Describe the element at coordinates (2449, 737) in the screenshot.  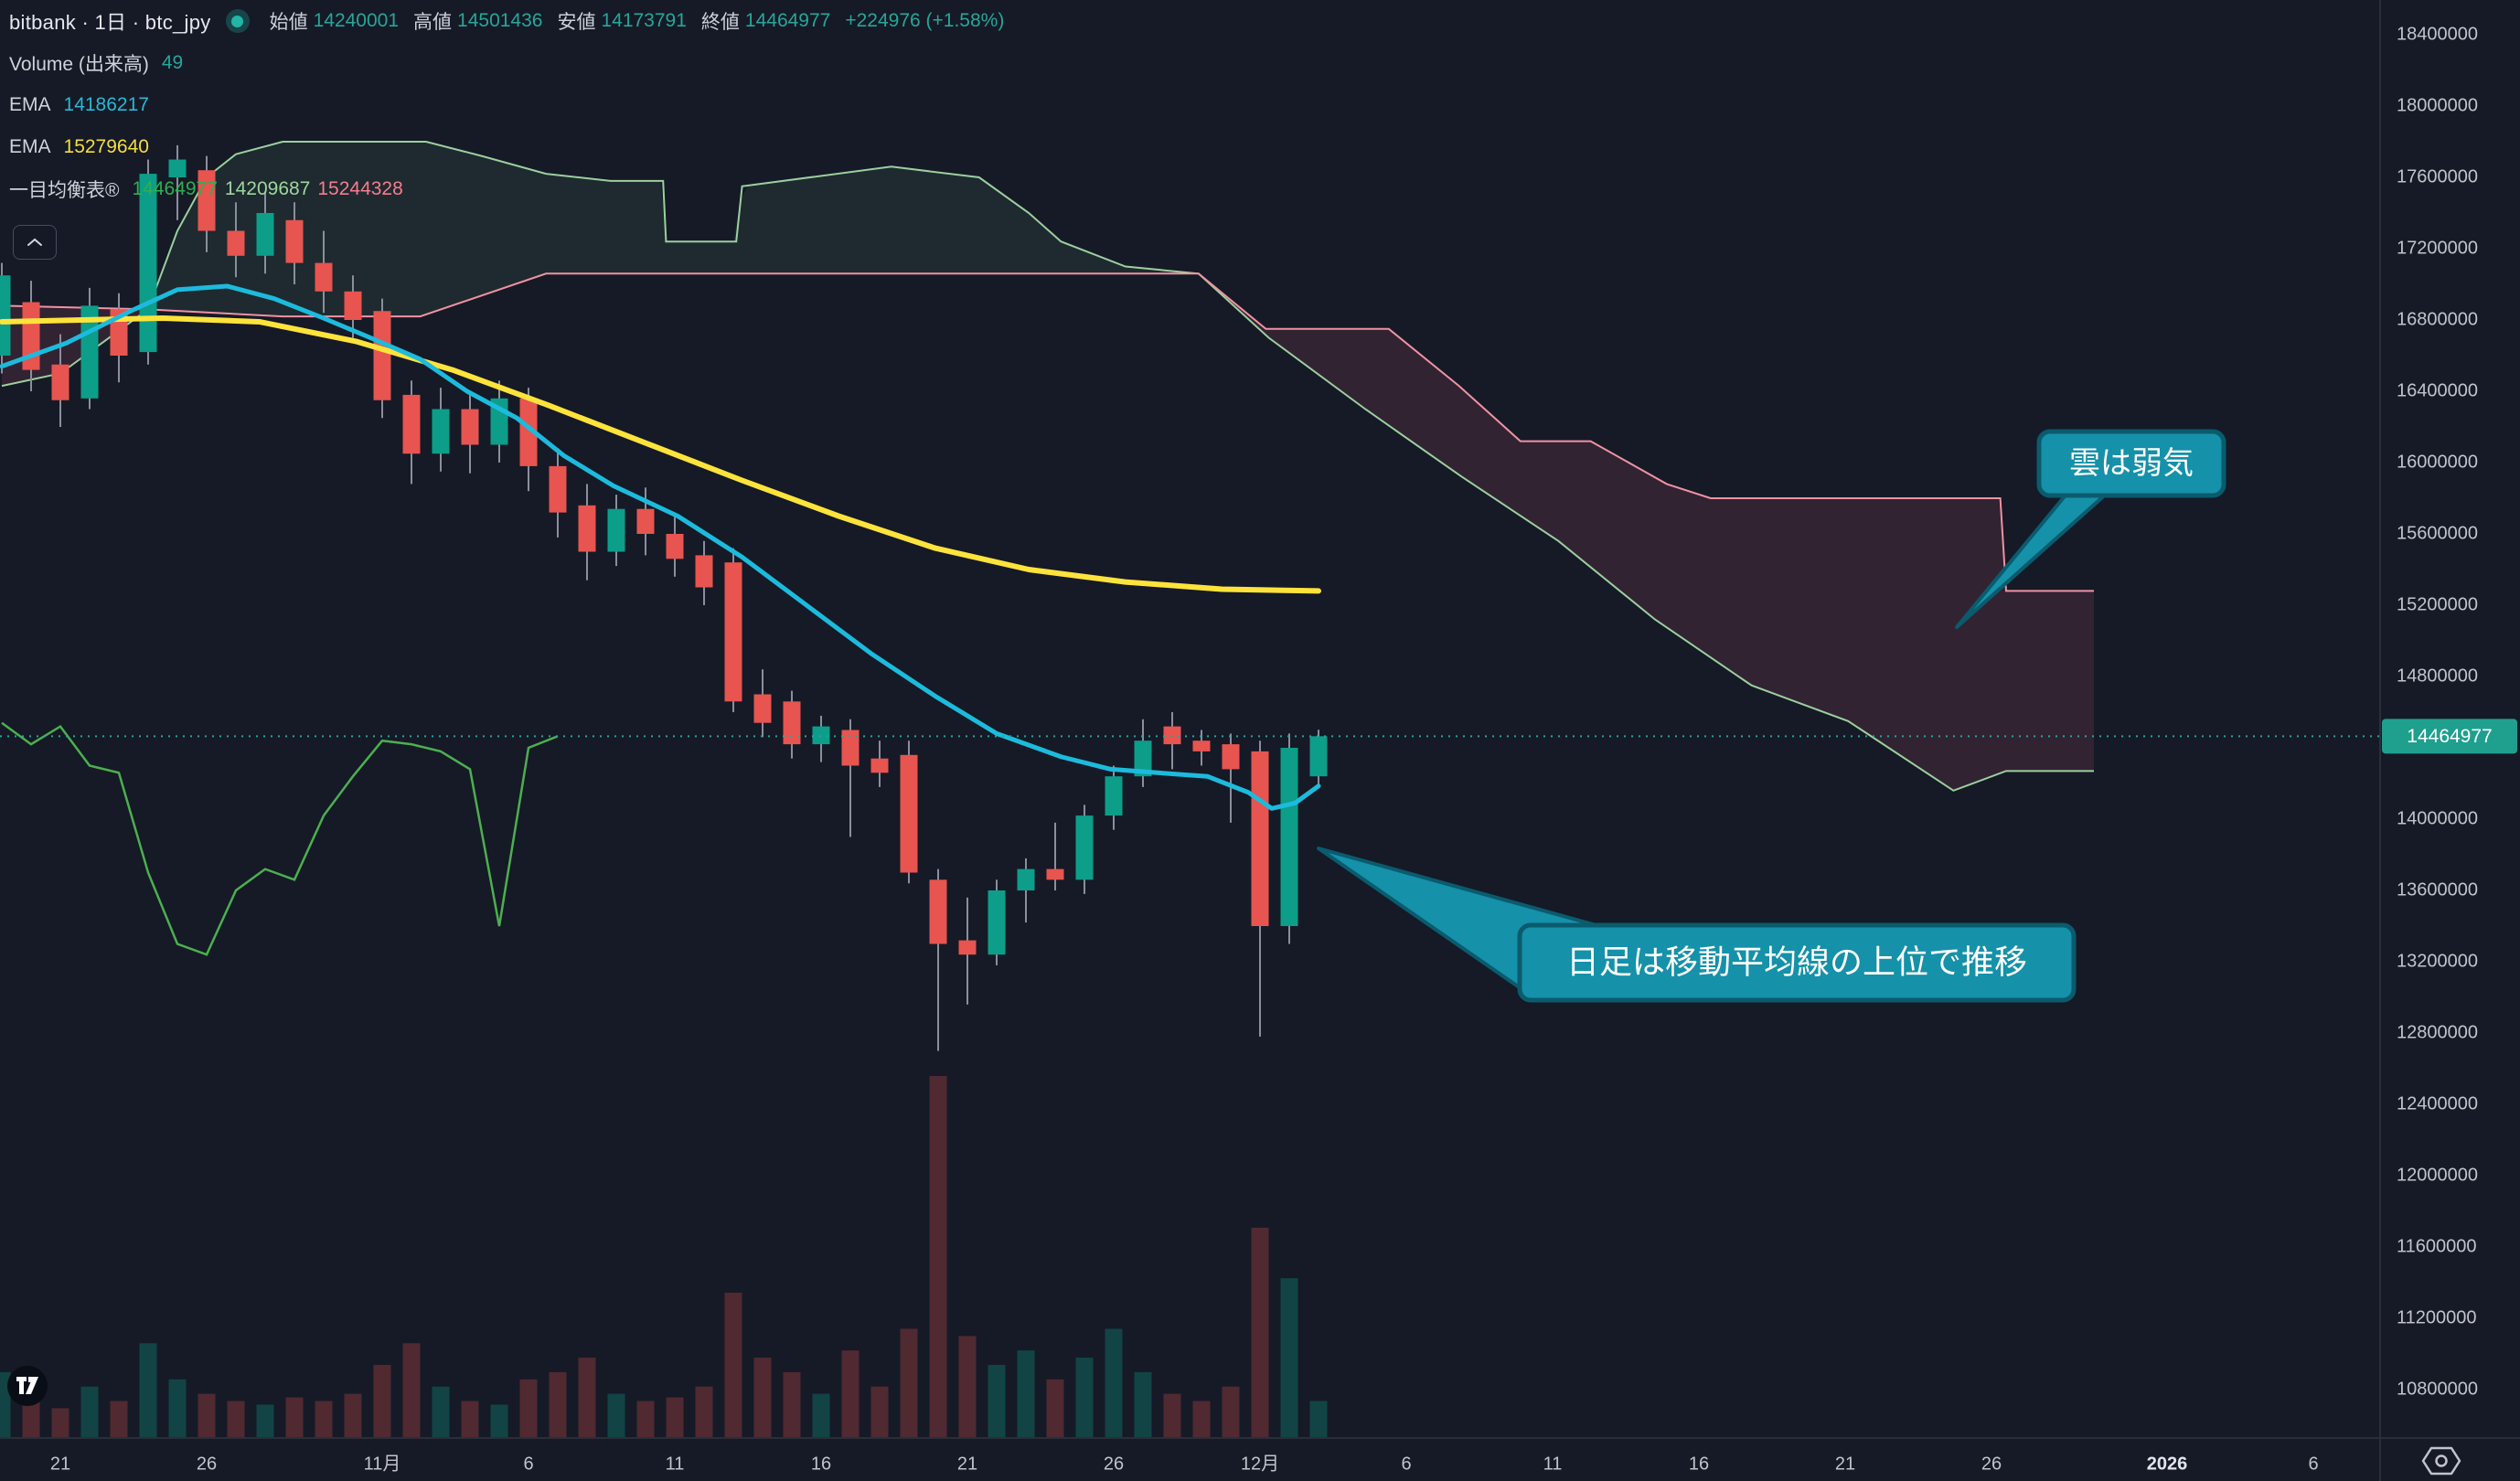
I see `current-price-label-bg` at that location.